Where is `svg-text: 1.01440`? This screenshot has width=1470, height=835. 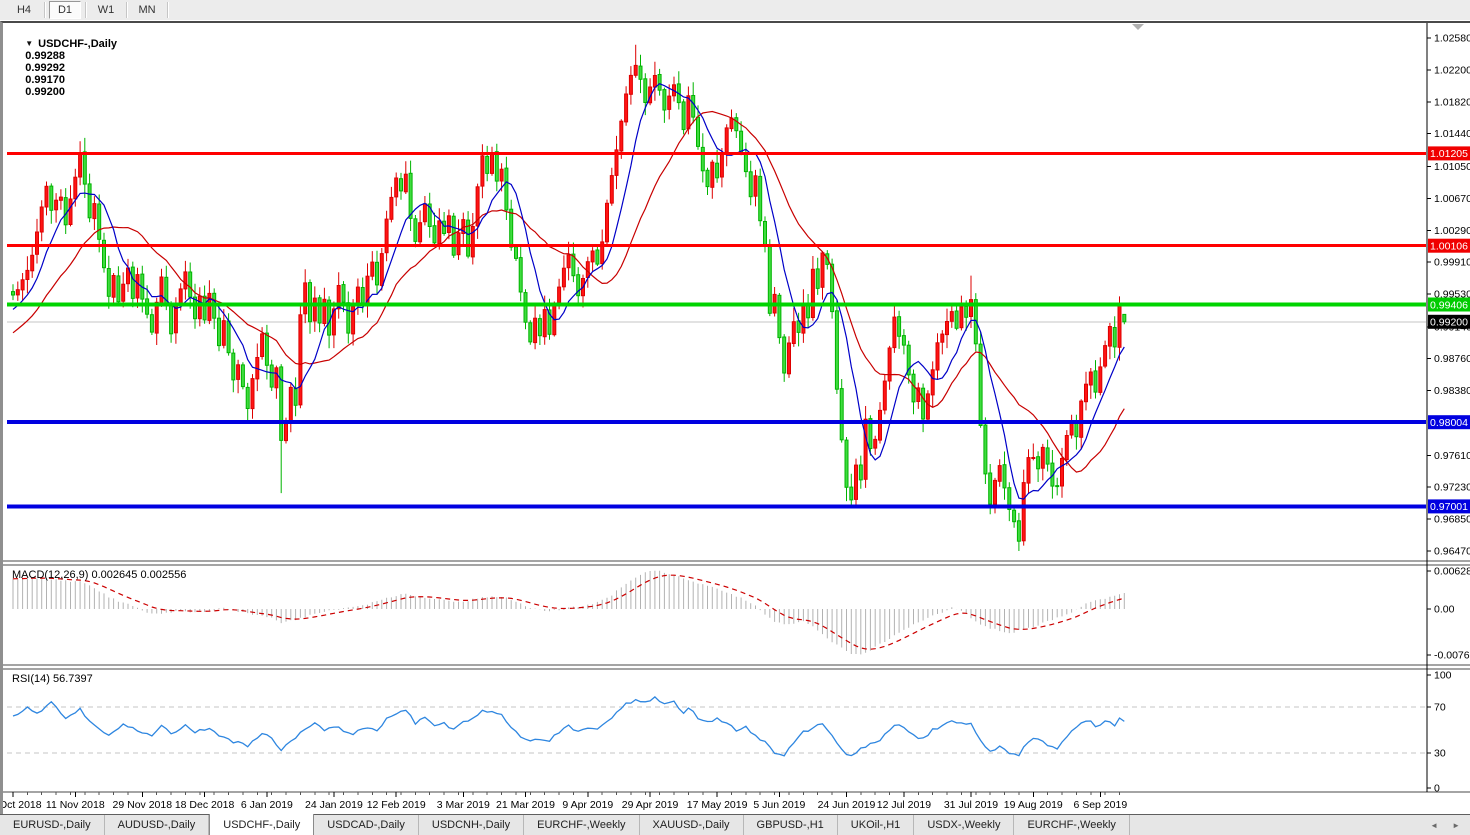 svg-text: 1.01440 is located at coordinates (1452, 134).